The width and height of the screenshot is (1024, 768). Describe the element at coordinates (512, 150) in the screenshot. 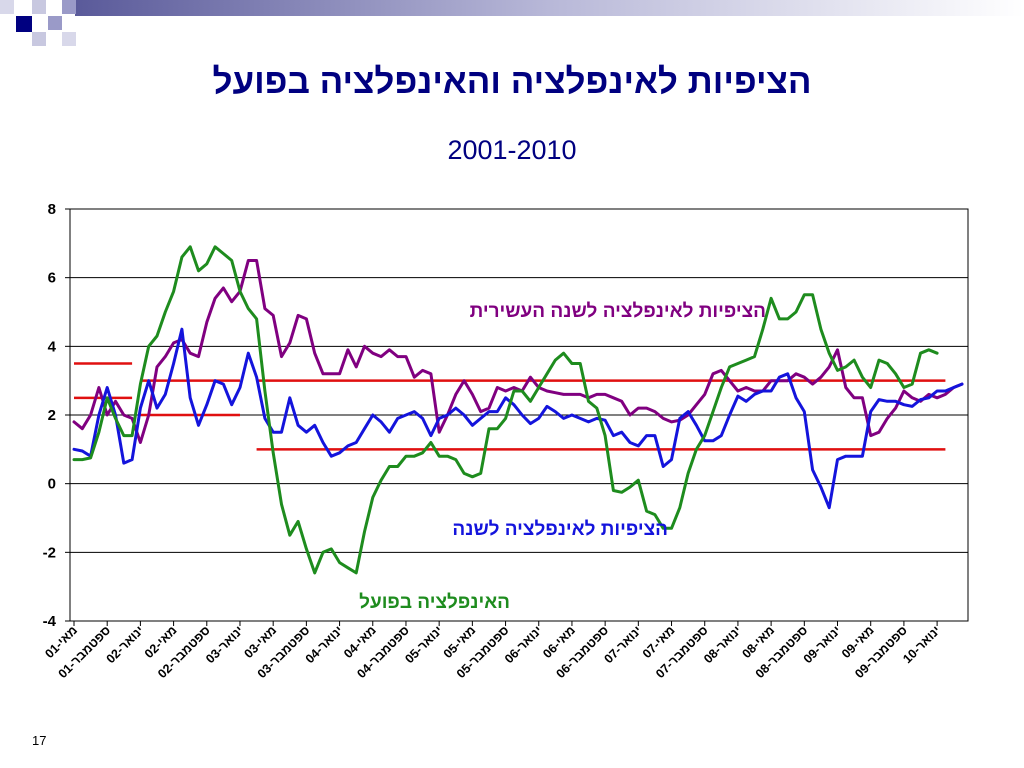

I see `slide-subtitle: 2001-2010` at that location.